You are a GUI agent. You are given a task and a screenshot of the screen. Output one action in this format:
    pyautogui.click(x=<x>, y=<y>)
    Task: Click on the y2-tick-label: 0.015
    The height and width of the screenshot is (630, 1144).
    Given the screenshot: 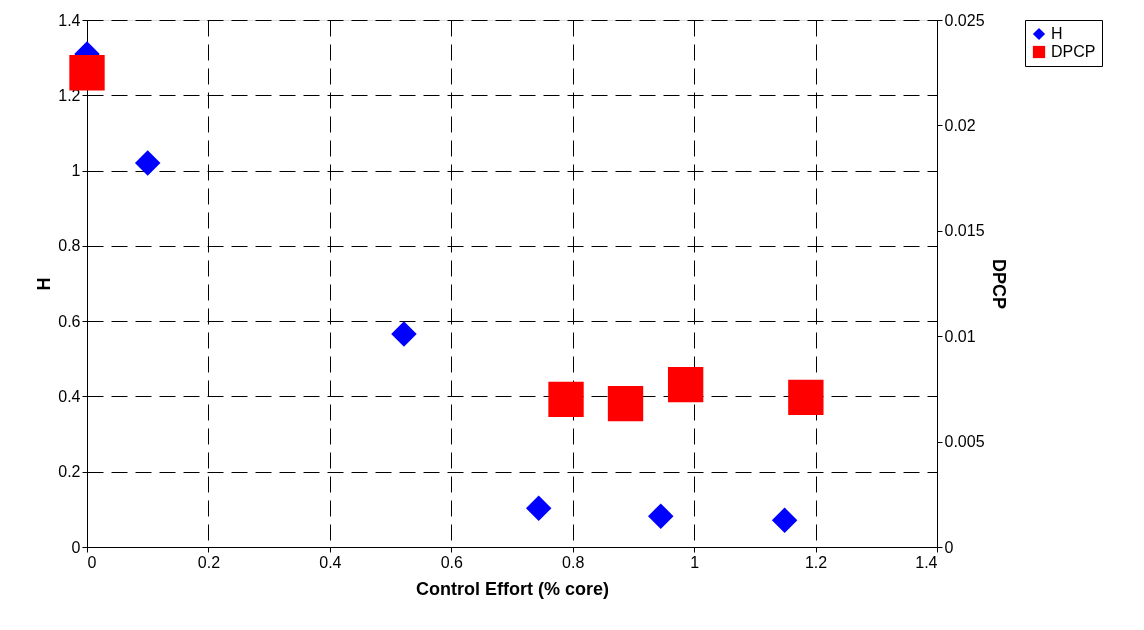 What is the action you would take?
    pyautogui.click(x=964, y=231)
    